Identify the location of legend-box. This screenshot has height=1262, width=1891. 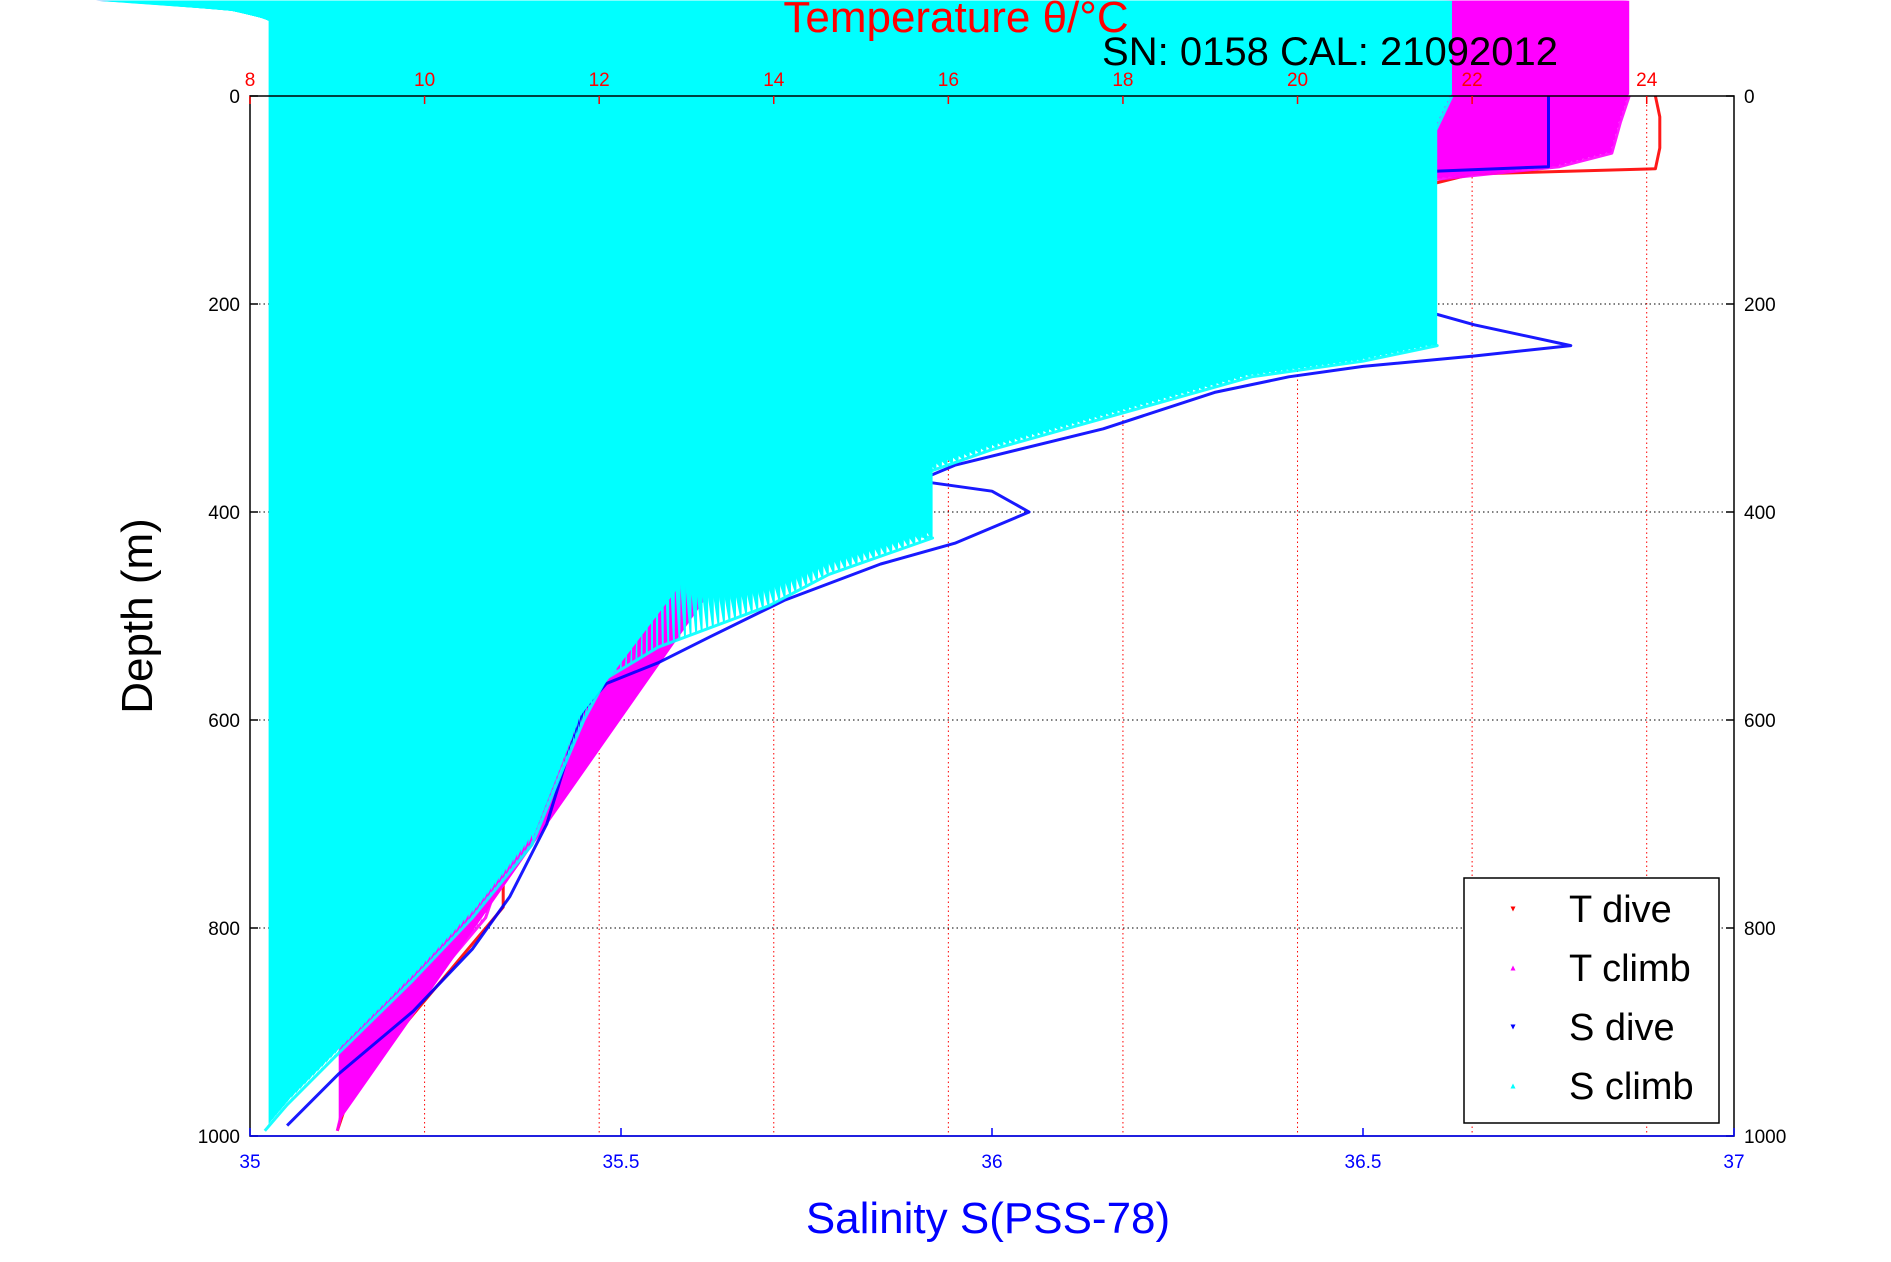
(1591, 1000).